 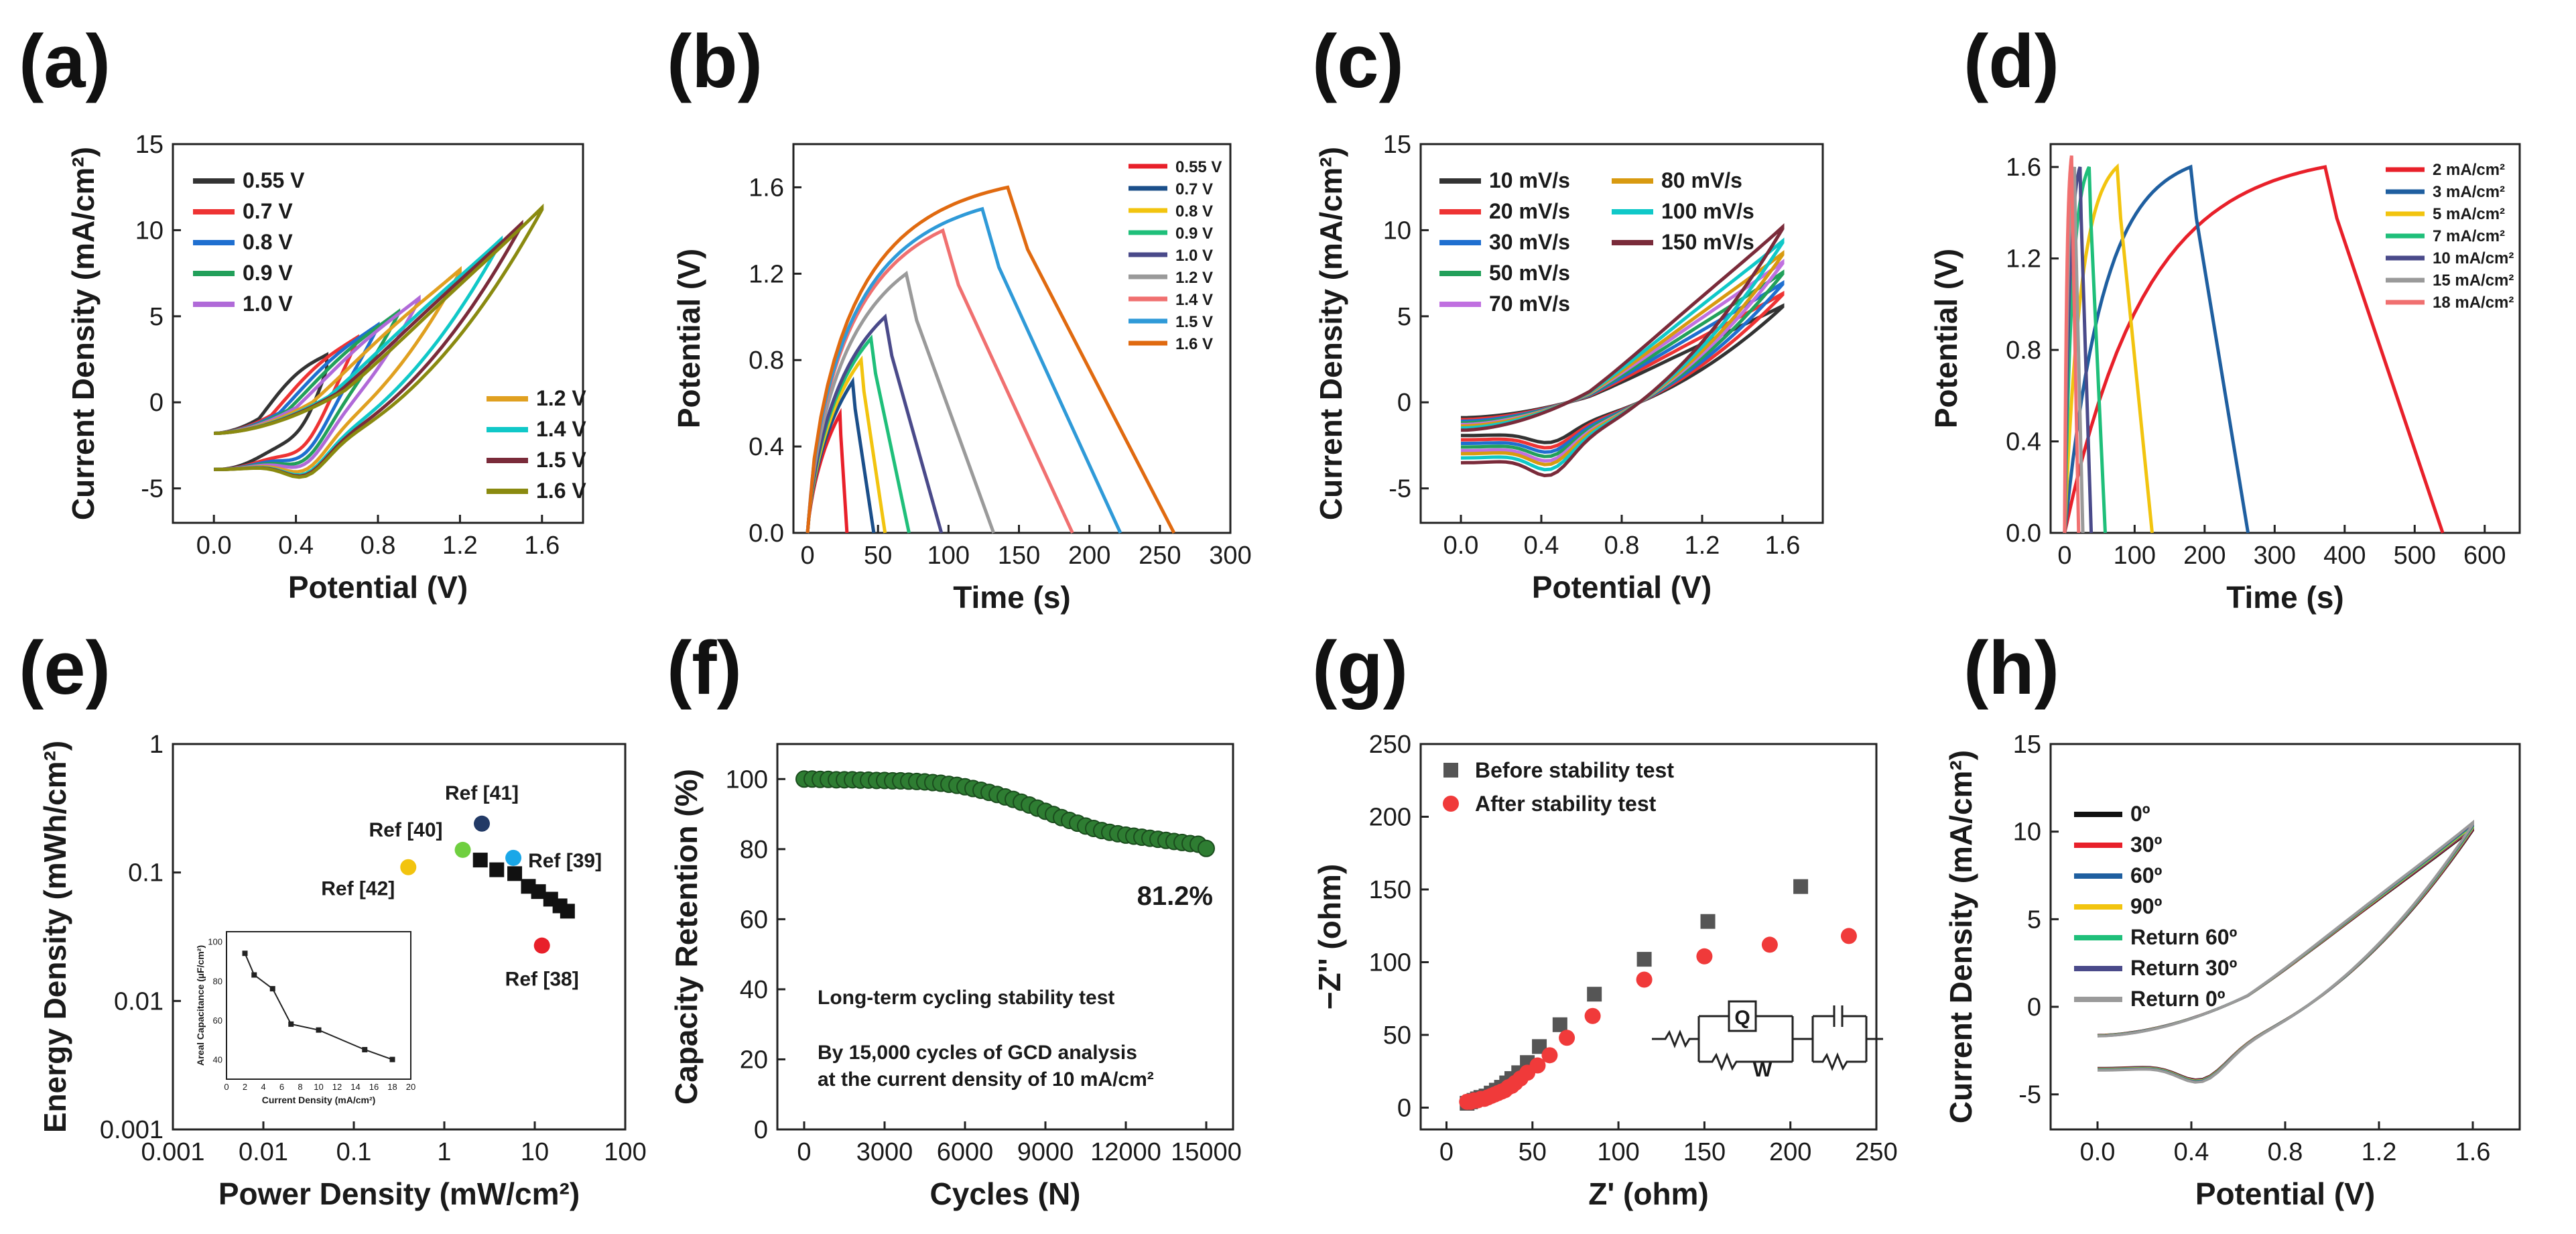 I want to click on y-tick-label: 0.1, so click(x=146, y=873).